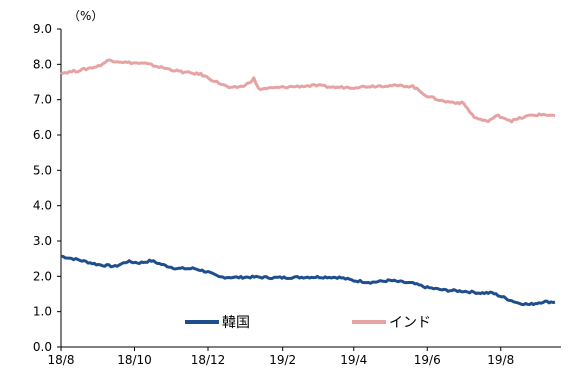 This screenshot has height=374, width=577. I want to click on y-tick-label: 4.0, so click(42, 206).